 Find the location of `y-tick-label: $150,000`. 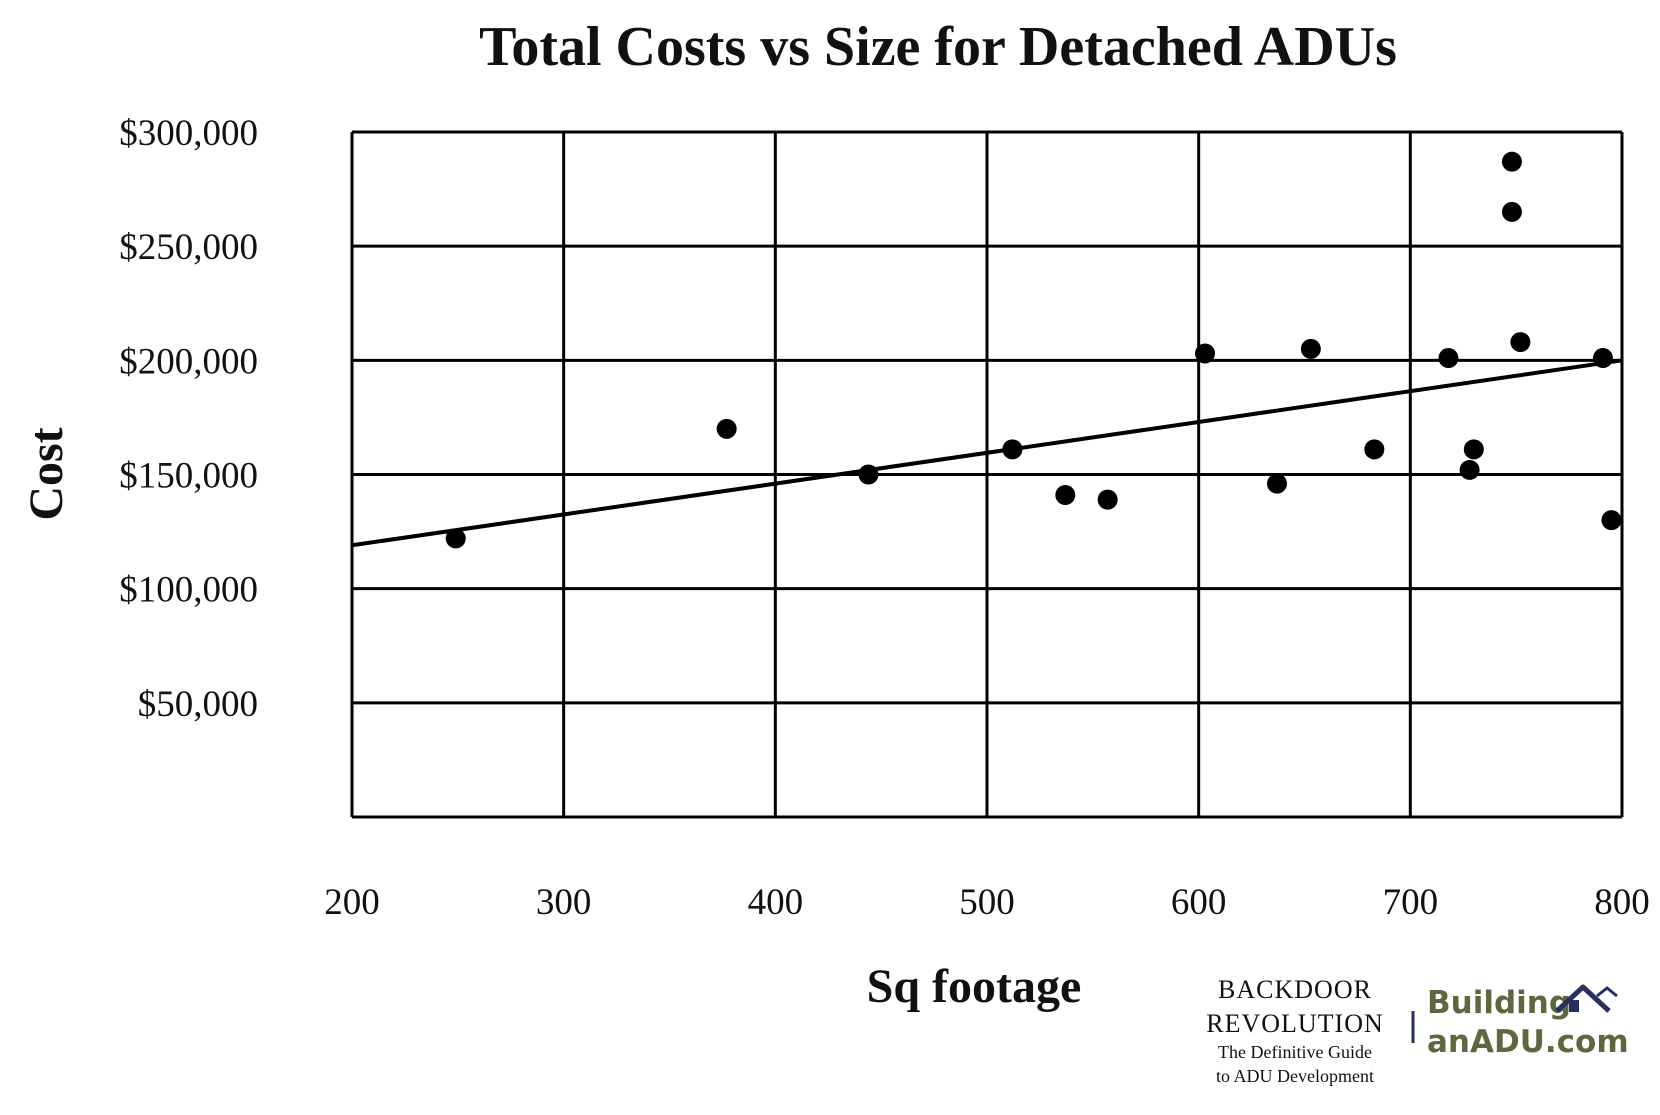

y-tick-label: $150,000 is located at coordinates (188, 476).